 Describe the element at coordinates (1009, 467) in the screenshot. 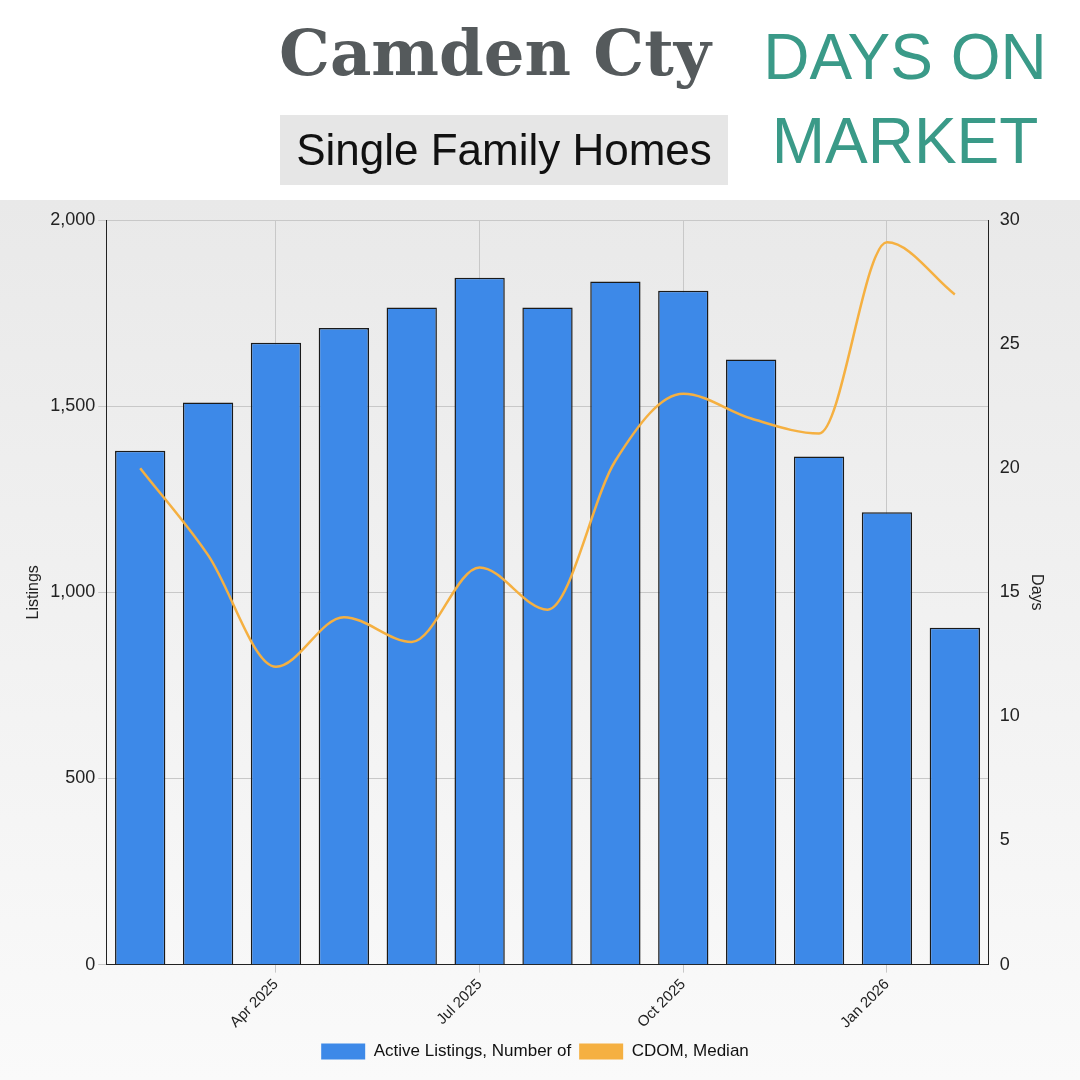

I see `y2-tick-label: 20` at that location.